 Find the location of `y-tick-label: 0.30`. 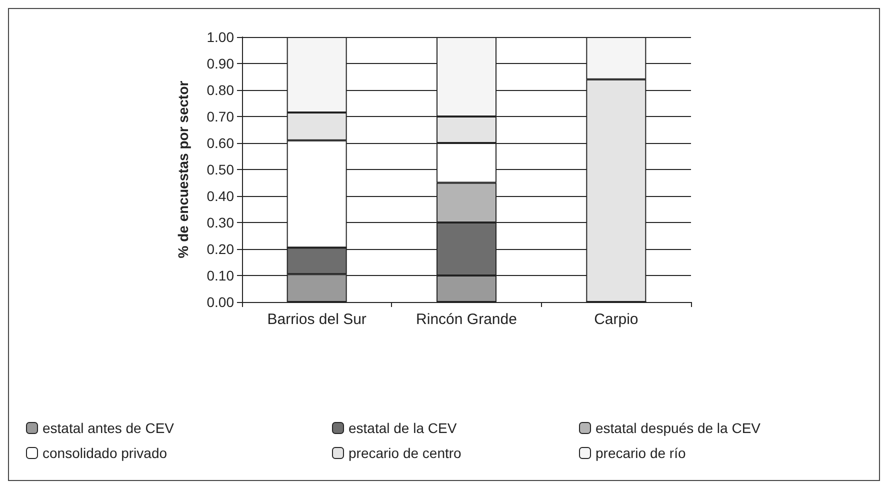

y-tick-label: 0.30 is located at coordinates (220, 222).